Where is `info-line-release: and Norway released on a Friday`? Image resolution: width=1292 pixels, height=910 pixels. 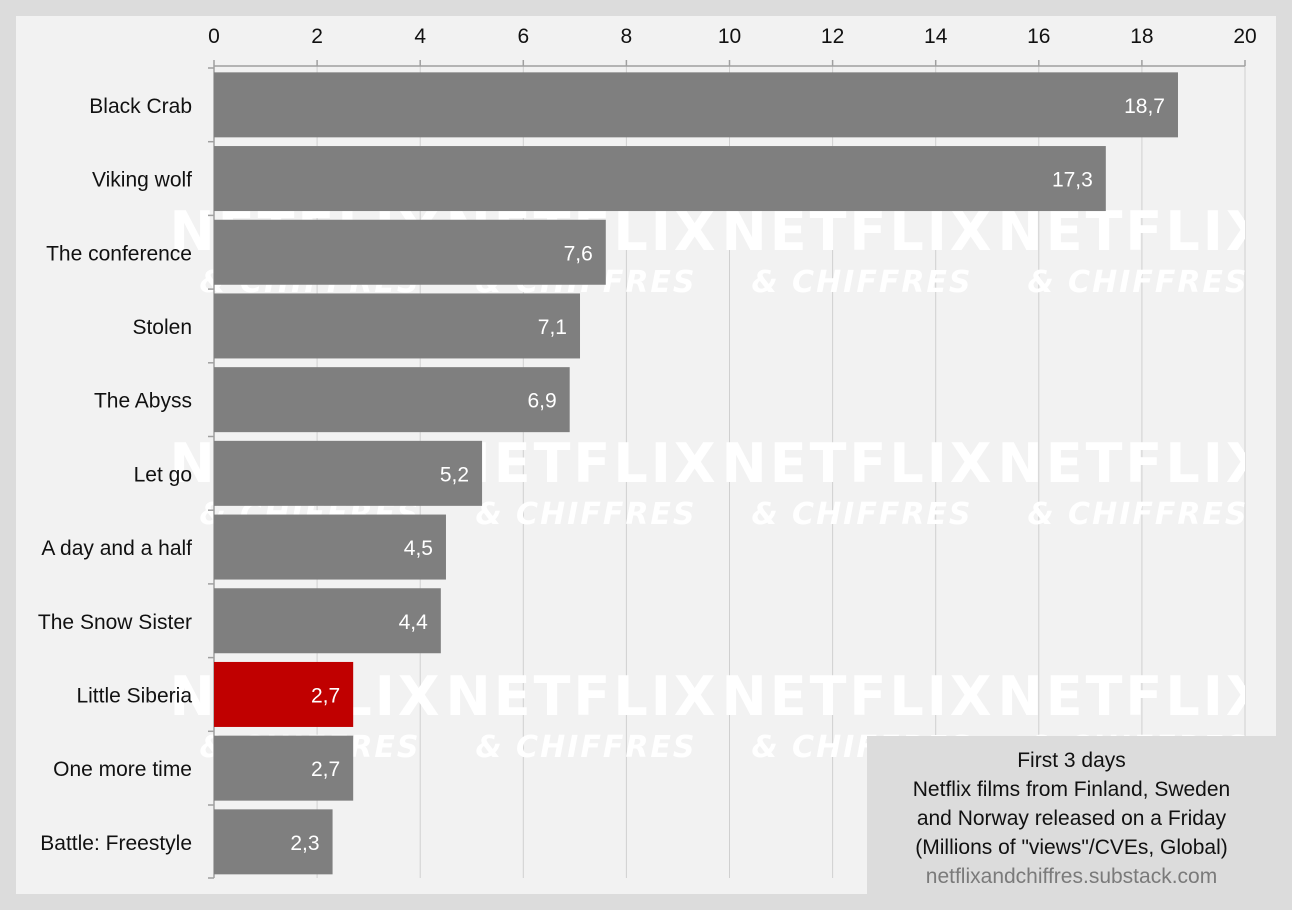
info-line-release: and Norway released on a Friday is located at coordinates (1071, 818).